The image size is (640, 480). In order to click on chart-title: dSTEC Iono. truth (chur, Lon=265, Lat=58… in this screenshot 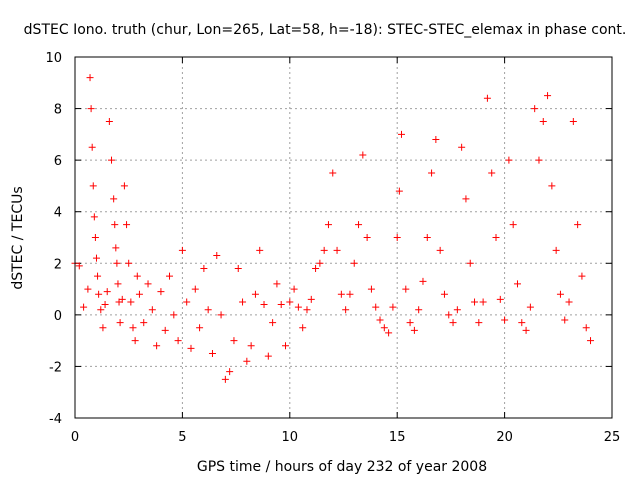, I will do `click(325, 30)`.